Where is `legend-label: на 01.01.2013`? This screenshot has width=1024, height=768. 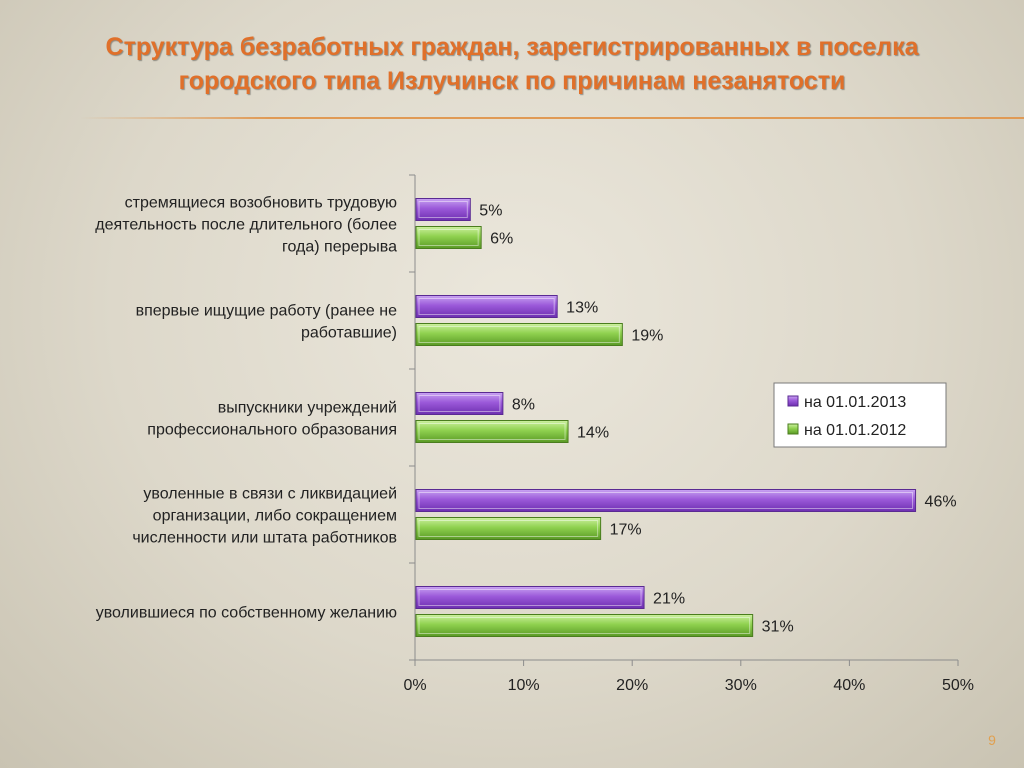 legend-label: на 01.01.2013 is located at coordinates (855, 402).